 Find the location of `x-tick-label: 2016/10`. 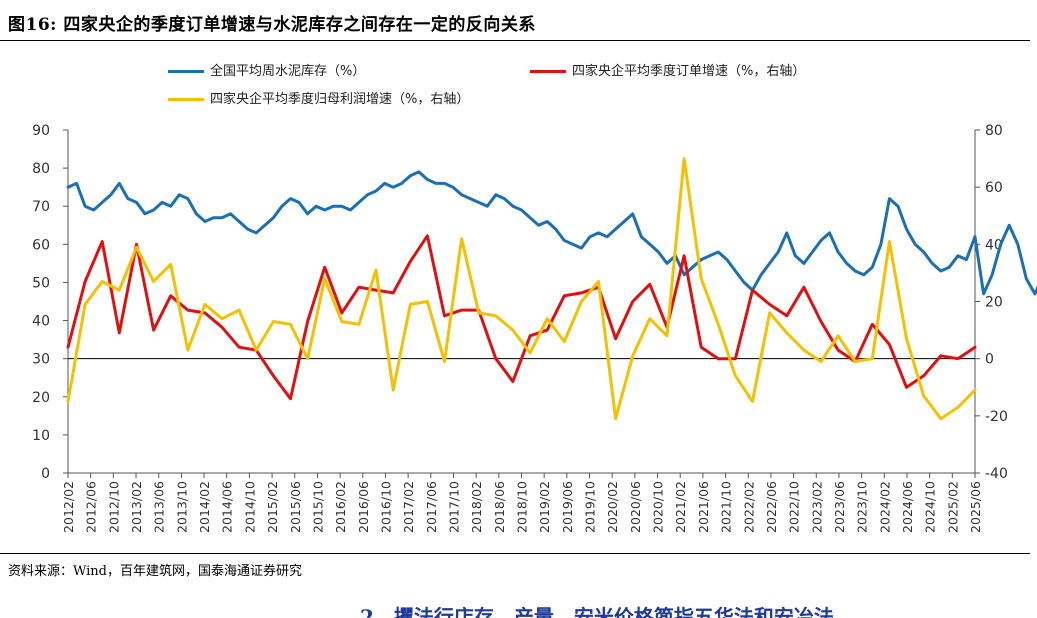

x-tick-label: 2016/10 is located at coordinates (385, 507).